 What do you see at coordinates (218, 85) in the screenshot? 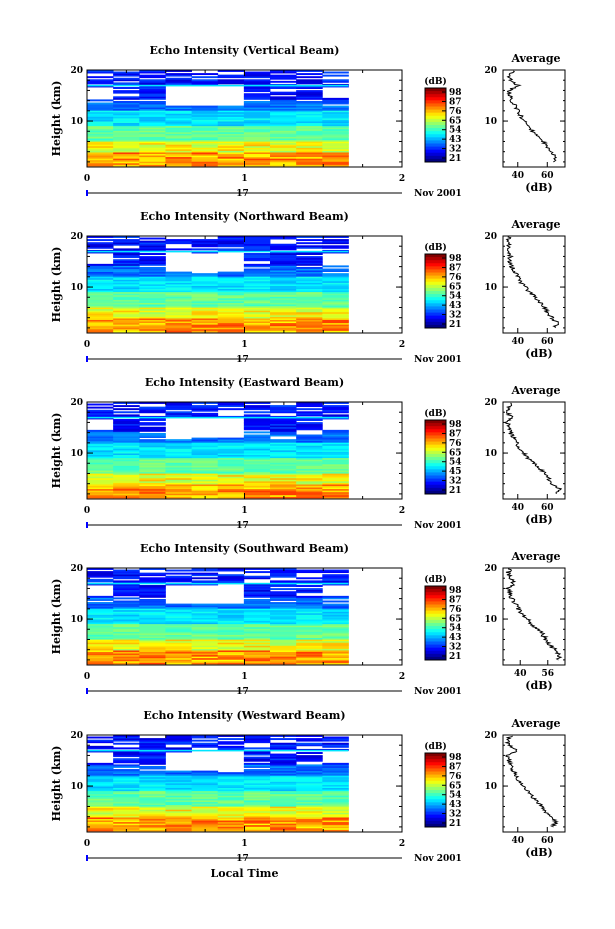
I see `layer-line` at bounding box center [218, 85].